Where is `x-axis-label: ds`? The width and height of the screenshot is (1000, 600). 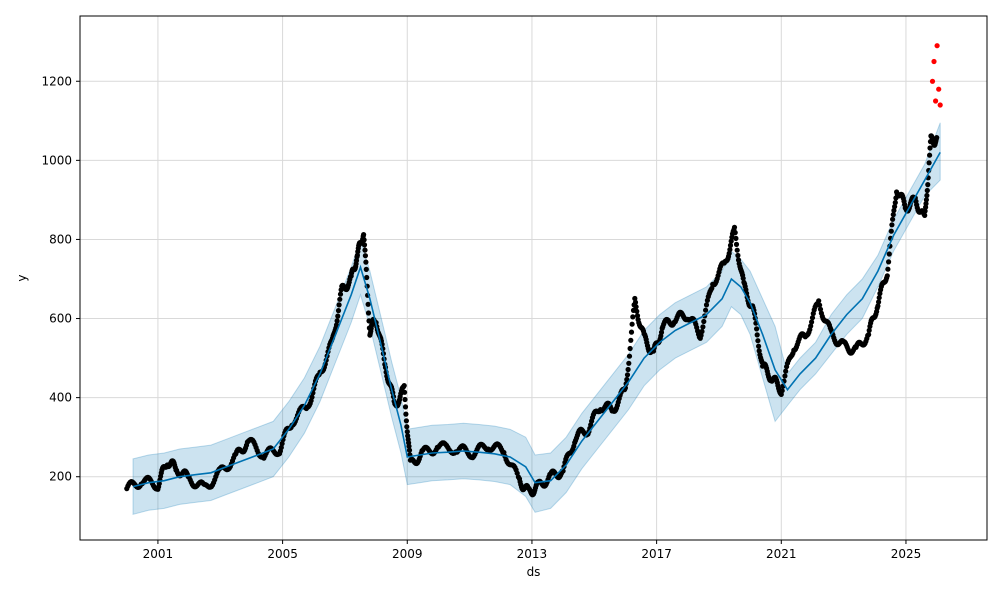
x-axis-label: ds is located at coordinates (534, 572).